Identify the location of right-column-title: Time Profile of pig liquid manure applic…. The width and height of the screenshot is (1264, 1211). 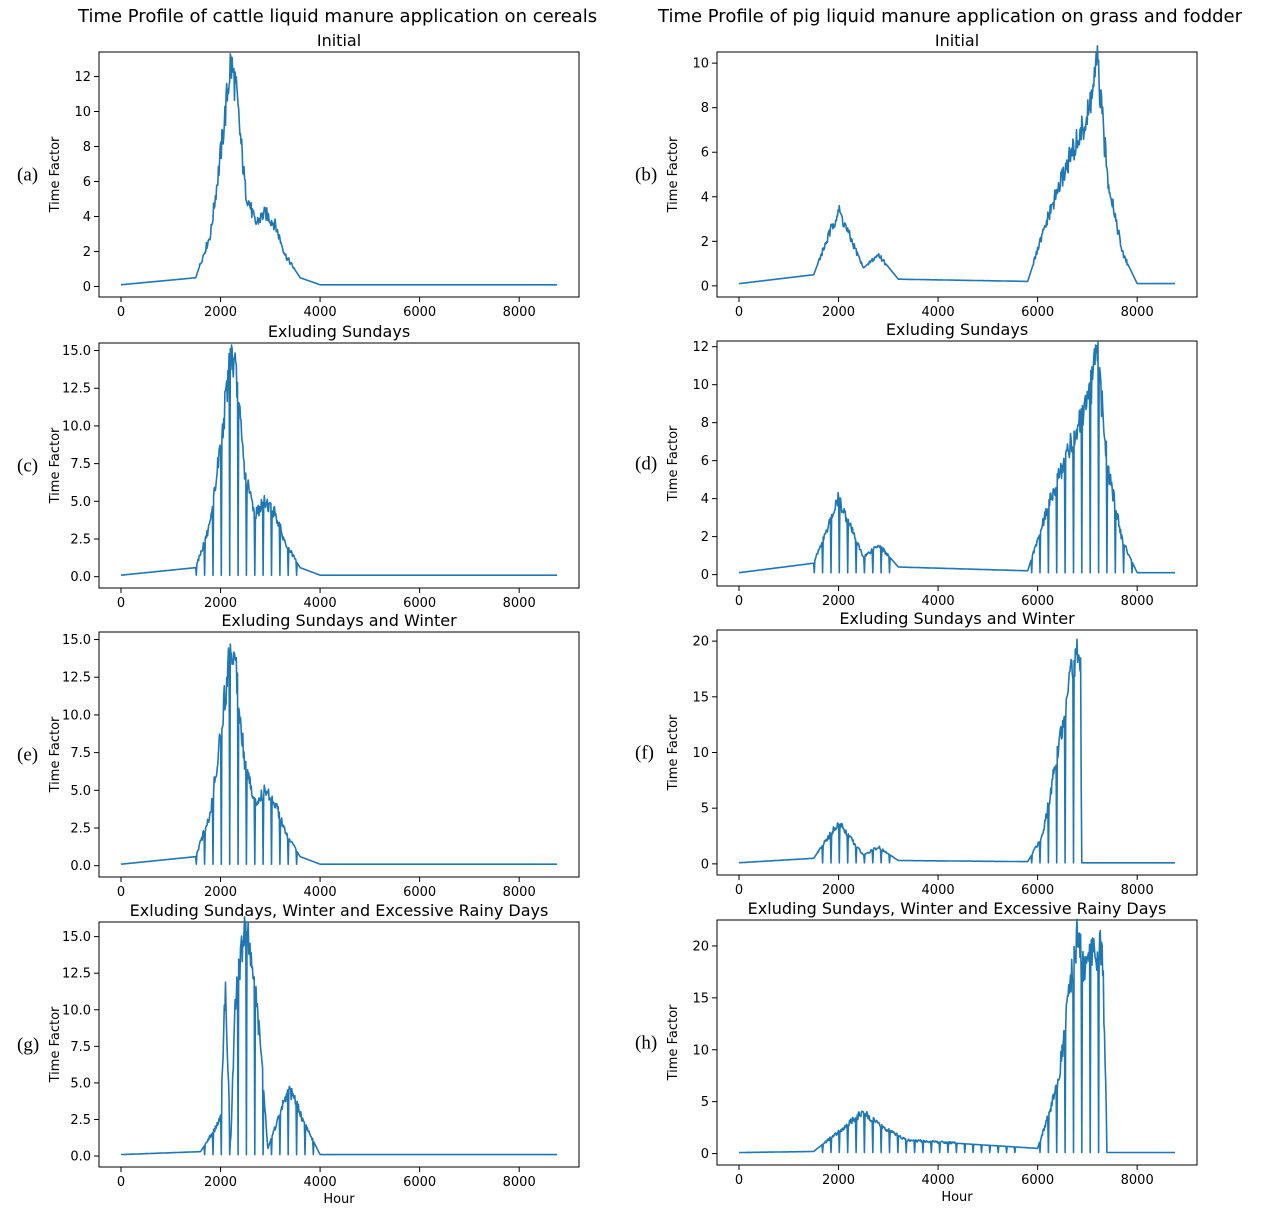
(950, 16).